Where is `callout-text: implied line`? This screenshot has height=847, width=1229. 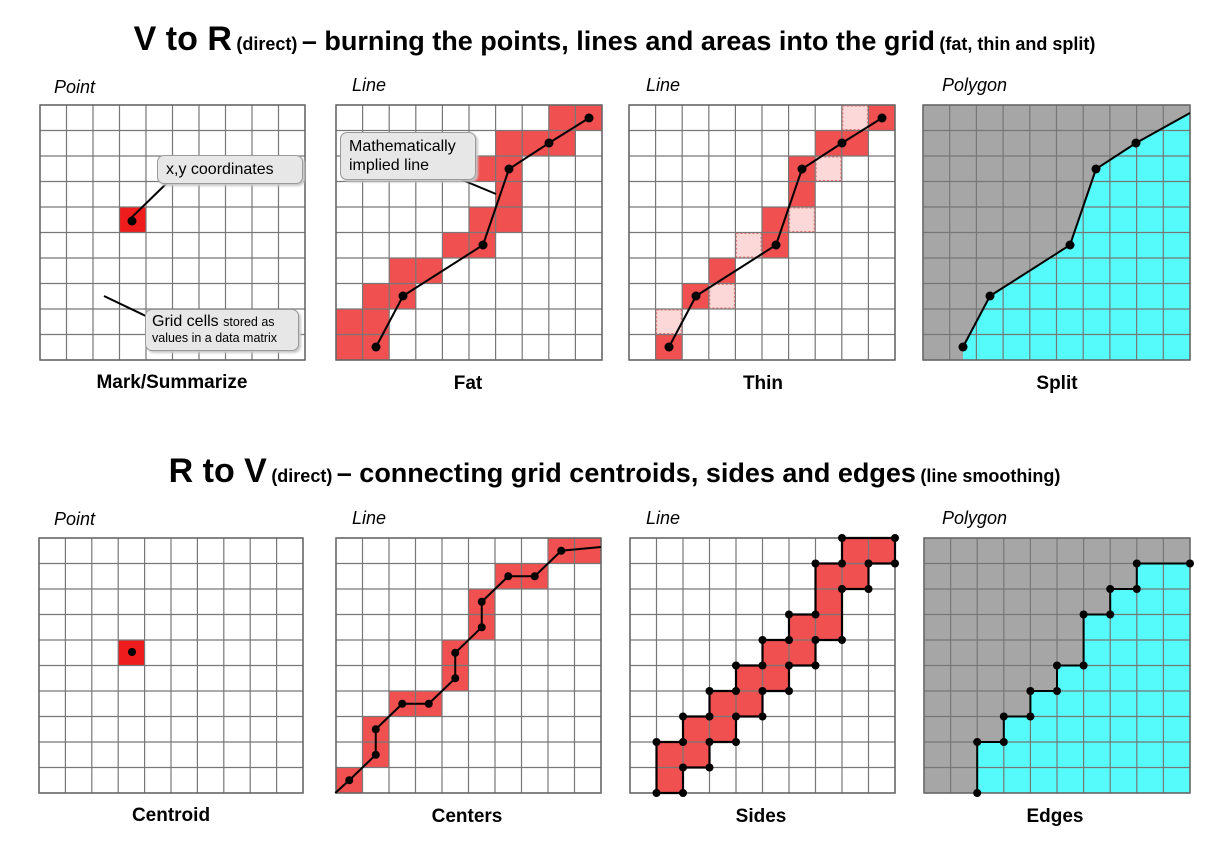 callout-text: implied line is located at coordinates (389, 165).